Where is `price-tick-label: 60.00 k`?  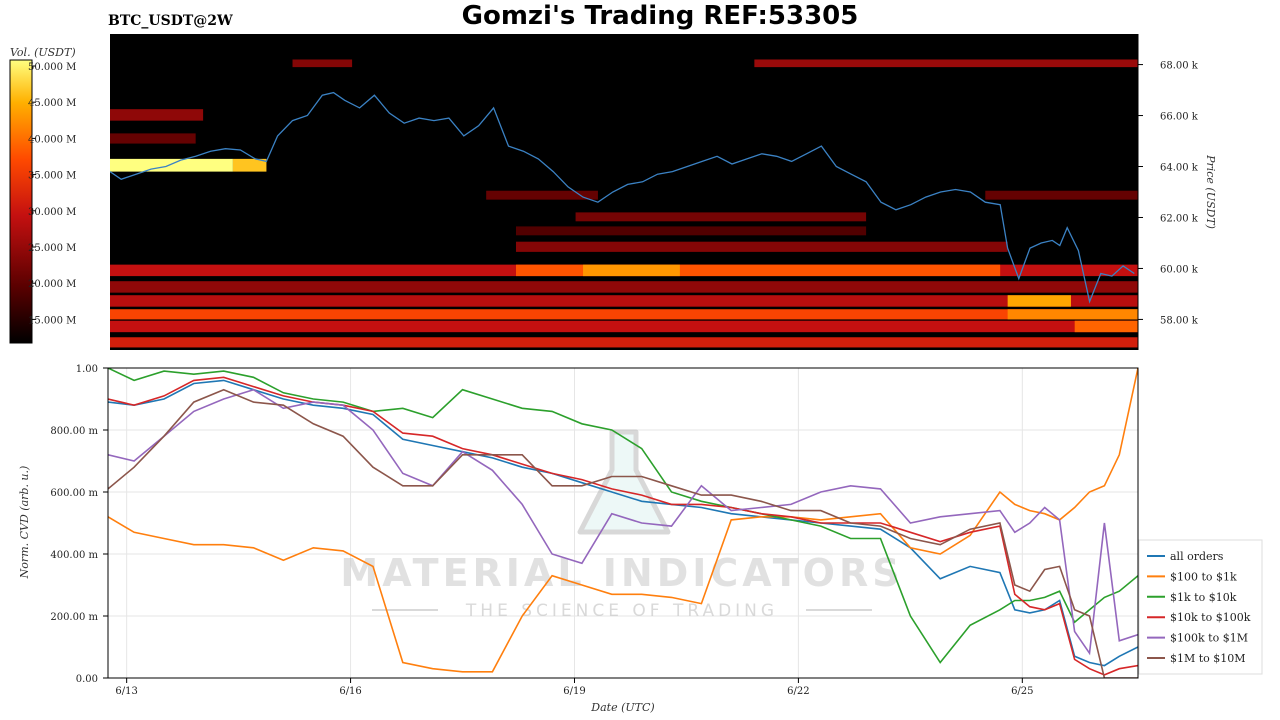 price-tick-label: 60.00 k is located at coordinates (1179, 269).